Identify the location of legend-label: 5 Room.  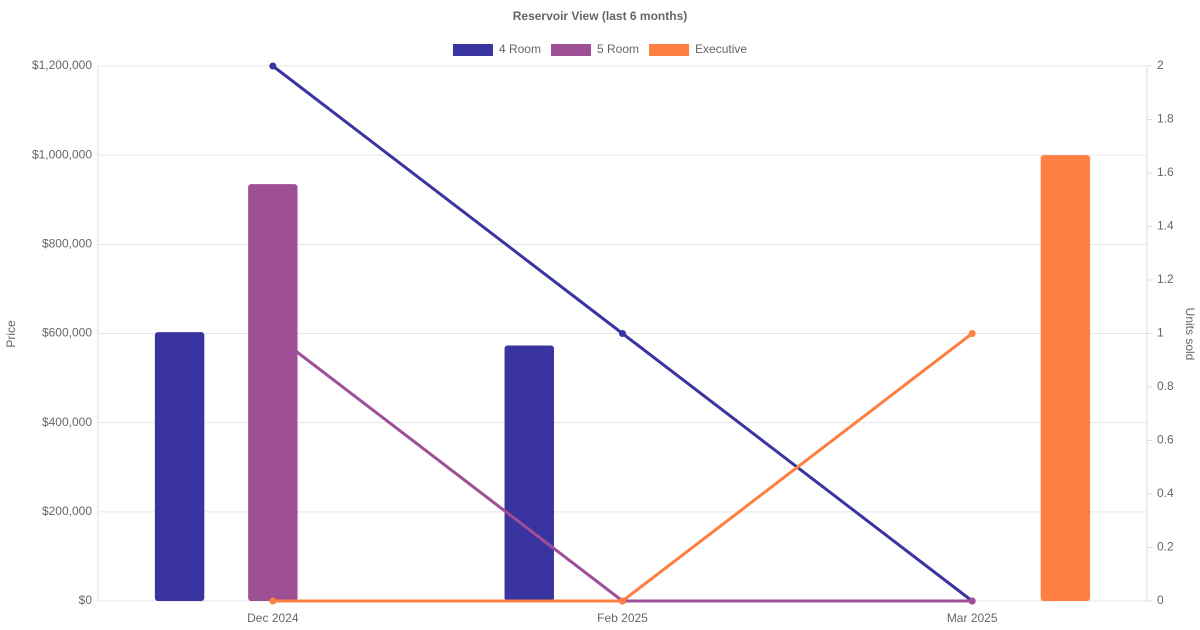
(618, 49).